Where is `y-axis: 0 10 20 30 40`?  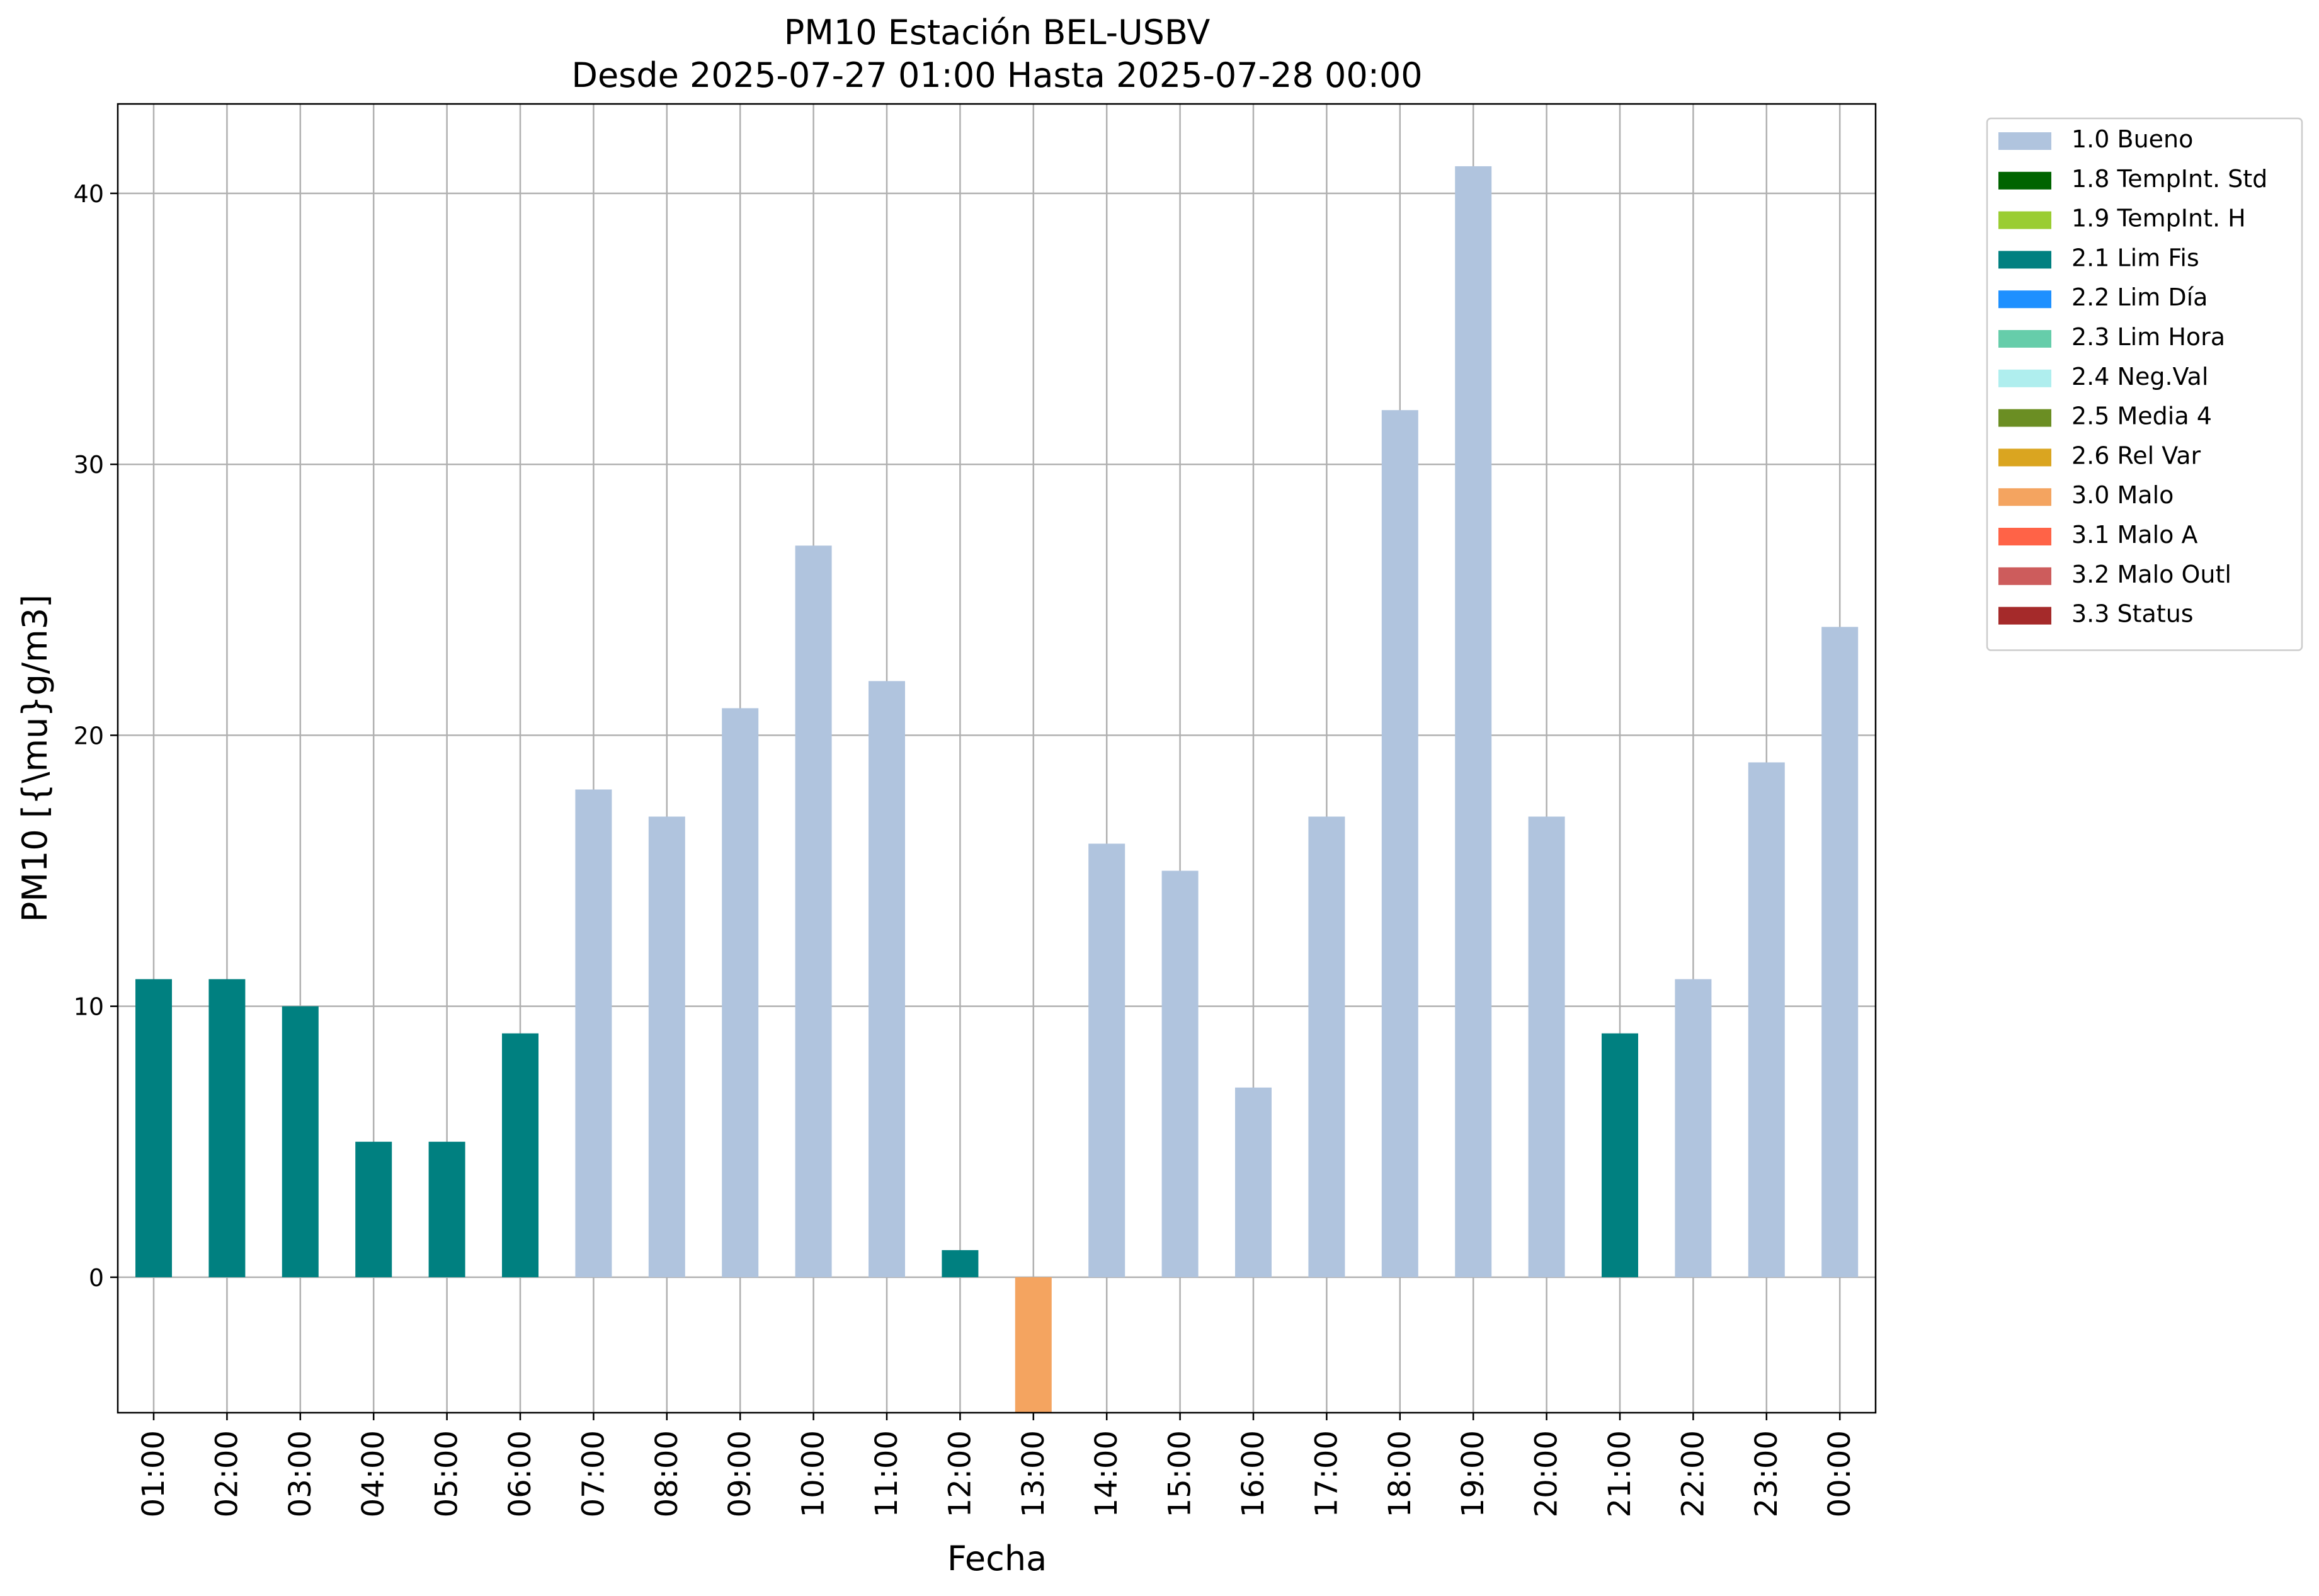
y-axis: 0 10 20 30 40 is located at coordinates (96, 736).